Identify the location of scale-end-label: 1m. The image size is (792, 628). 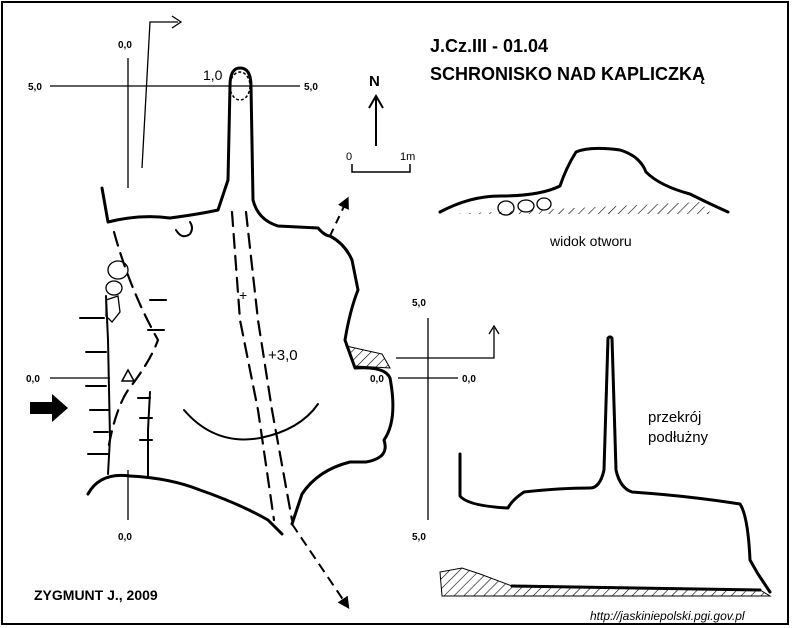
(407, 157).